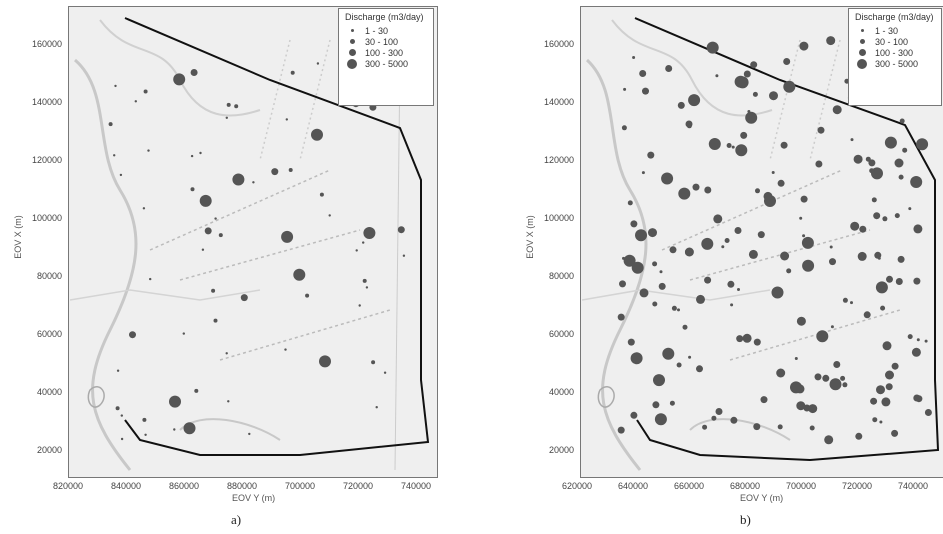  Describe the element at coordinates (892, 41) in the screenshot. I see `legend-item-label: 30 - 100` at that location.